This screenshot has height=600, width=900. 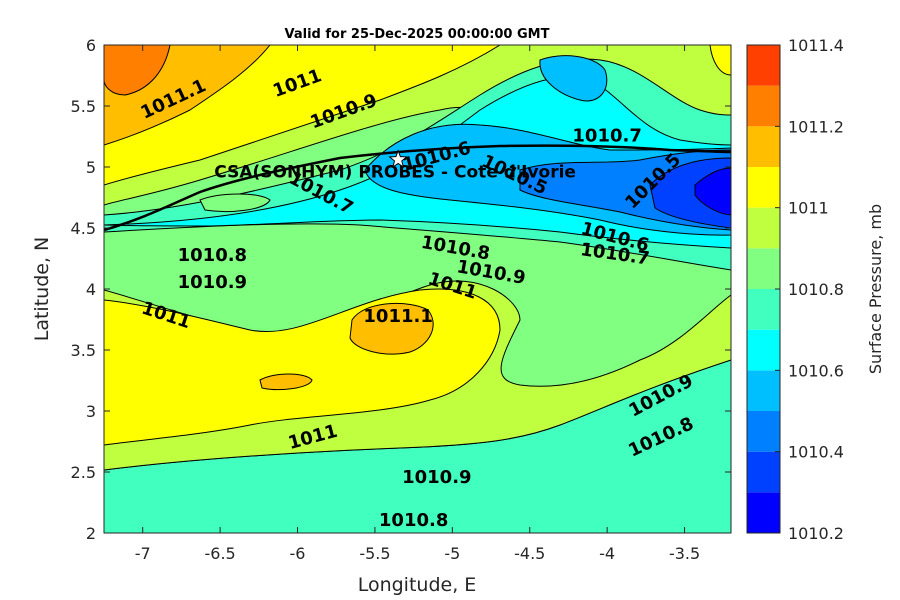 I want to click on y-tick-label: 6, so click(x=91, y=45).